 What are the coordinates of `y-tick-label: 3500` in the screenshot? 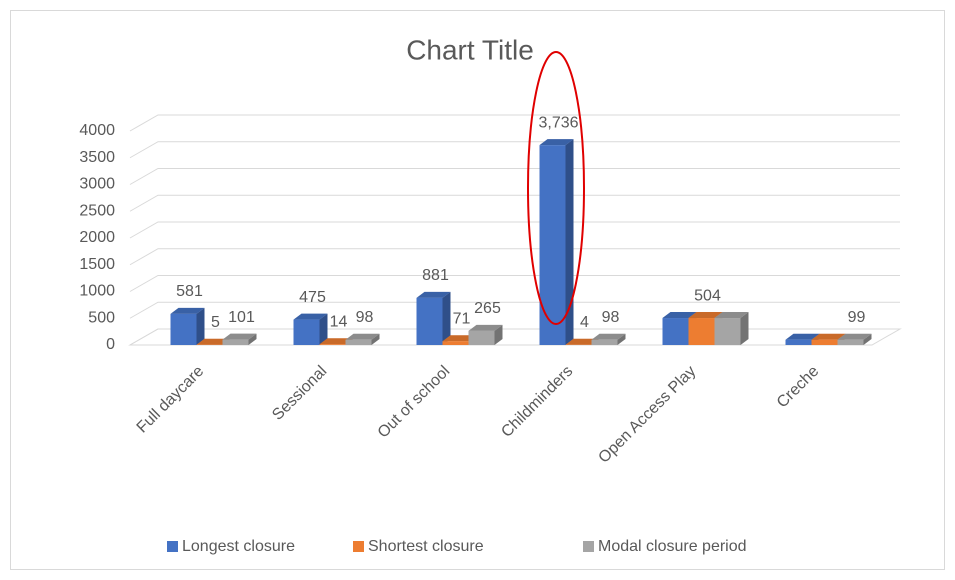 It's located at (97, 157).